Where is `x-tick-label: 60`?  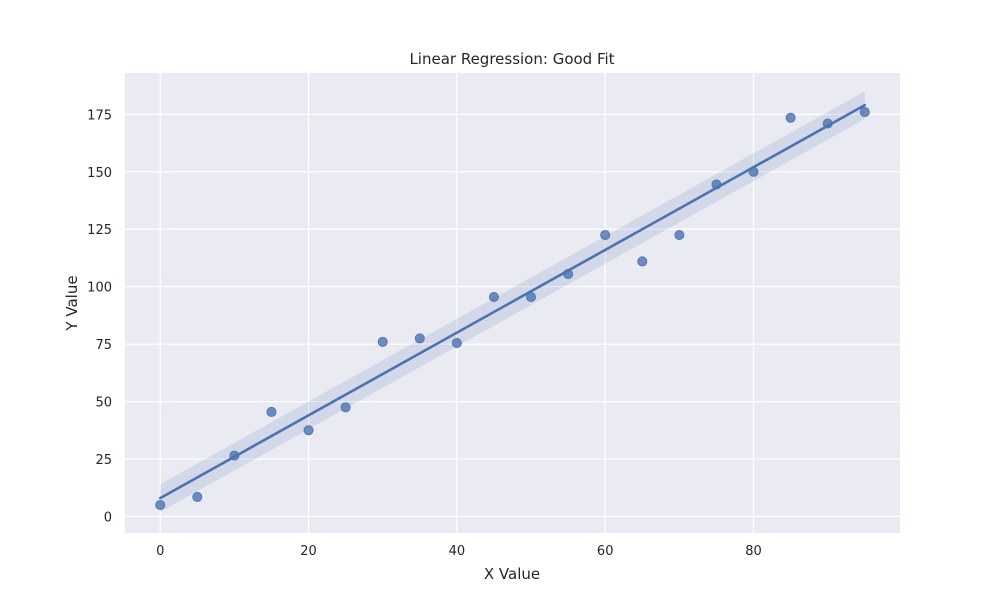 x-tick-label: 60 is located at coordinates (605, 551).